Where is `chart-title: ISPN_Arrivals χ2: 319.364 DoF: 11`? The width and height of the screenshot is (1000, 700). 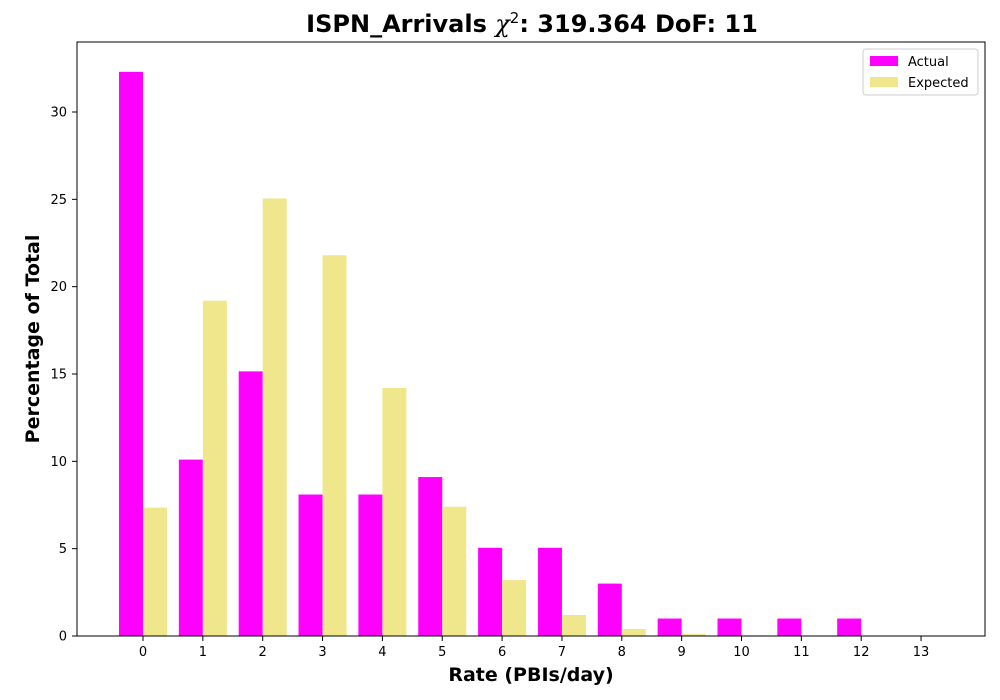 chart-title: ISPN_Arrivals χ2: 319.364 DoF: 11 is located at coordinates (532, 23).